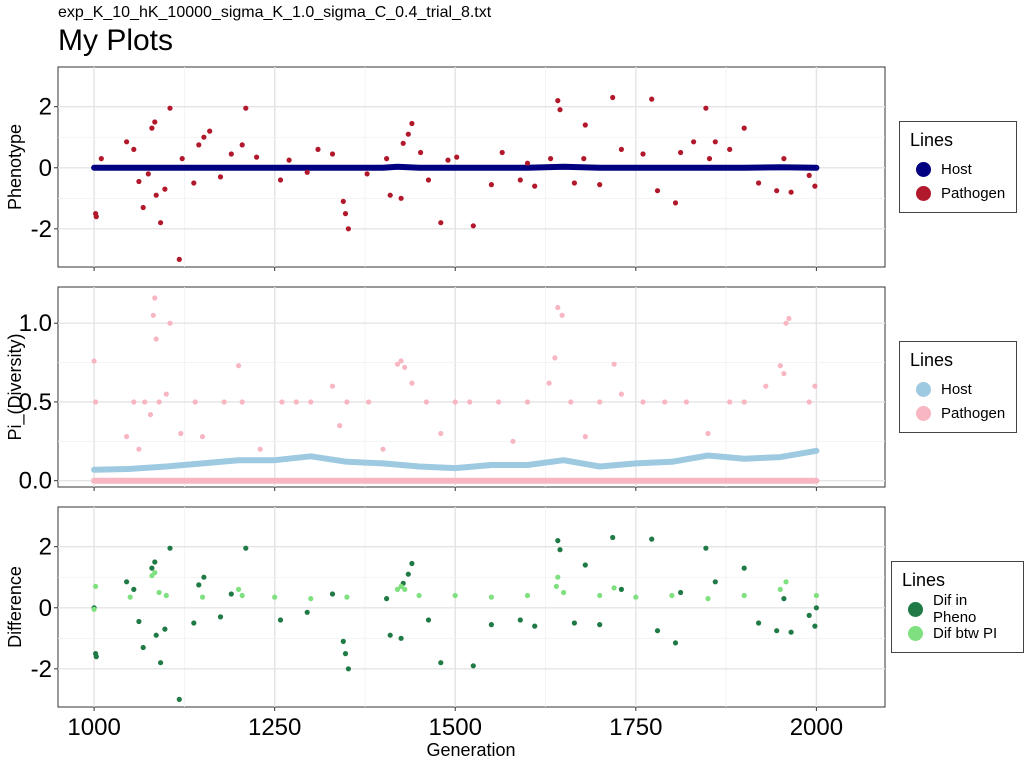  Describe the element at coordinates (274, 727) in the screenshot. I see `x-tick-label: 1250` at that location.